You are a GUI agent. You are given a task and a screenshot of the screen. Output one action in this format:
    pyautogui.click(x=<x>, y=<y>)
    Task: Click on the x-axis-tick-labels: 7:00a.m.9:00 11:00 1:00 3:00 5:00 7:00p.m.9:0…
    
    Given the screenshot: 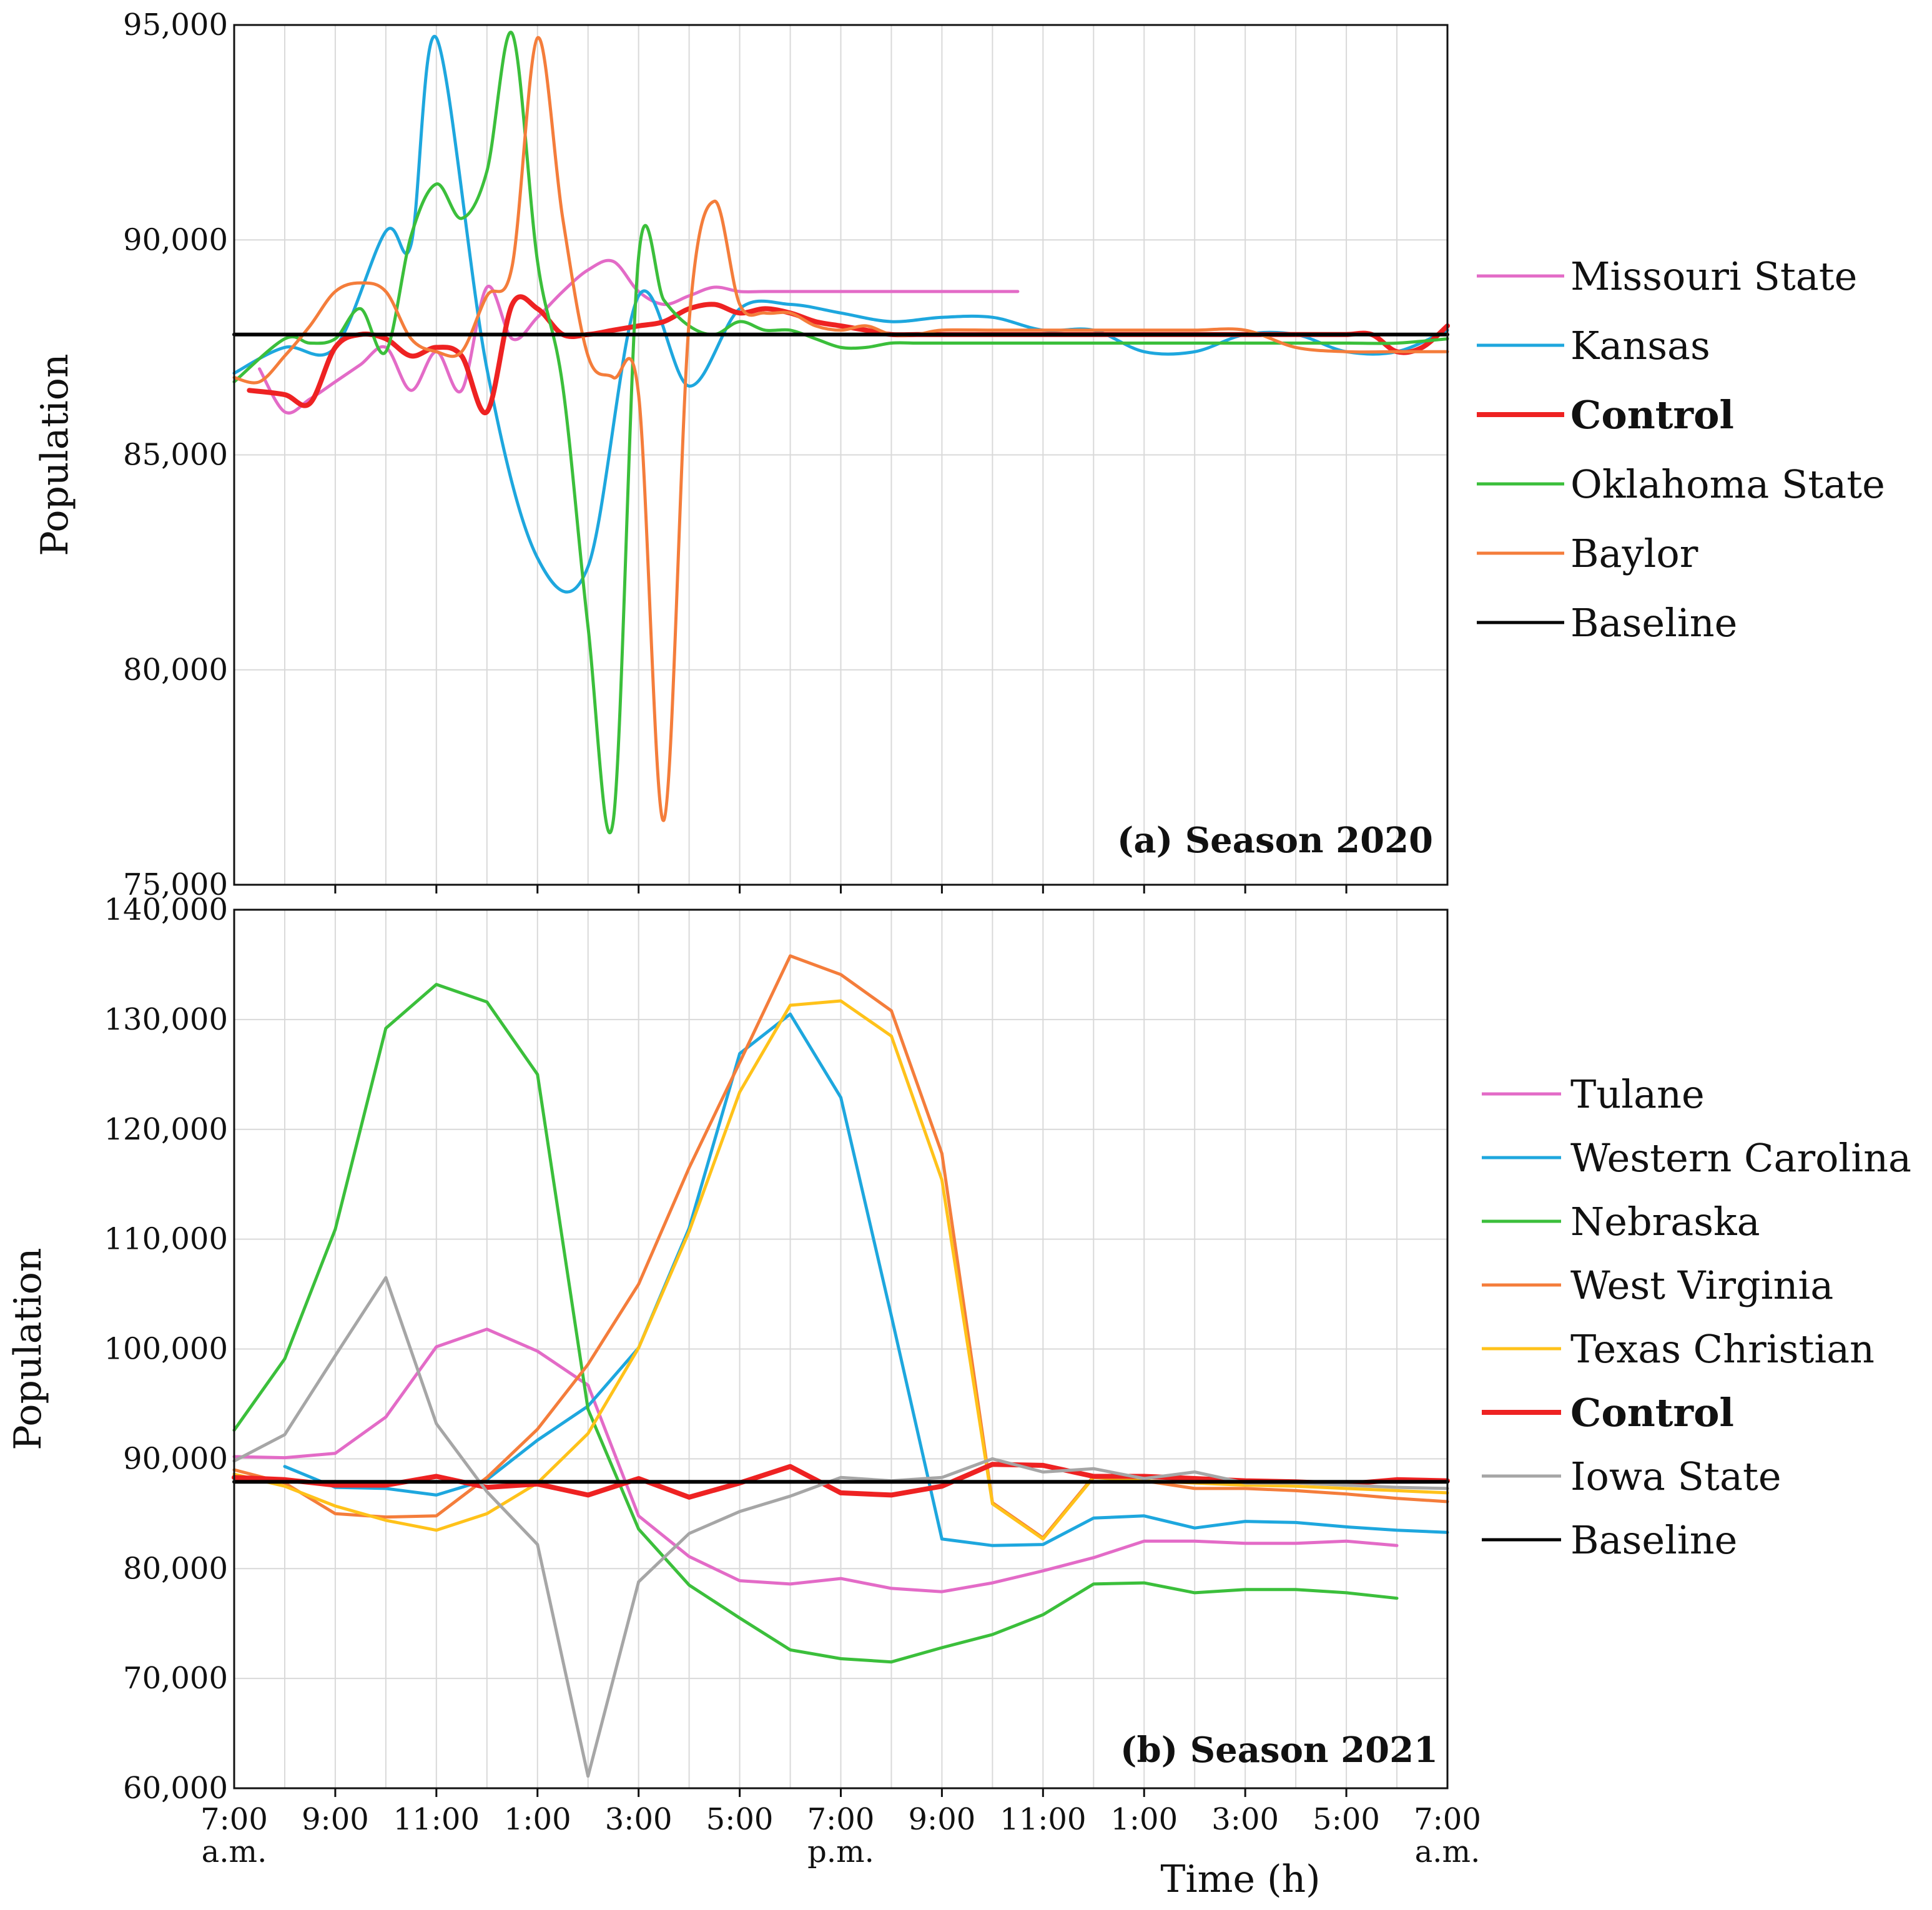 What is the action you would take?
    pyautogui.click(x=840, y=1835)
    